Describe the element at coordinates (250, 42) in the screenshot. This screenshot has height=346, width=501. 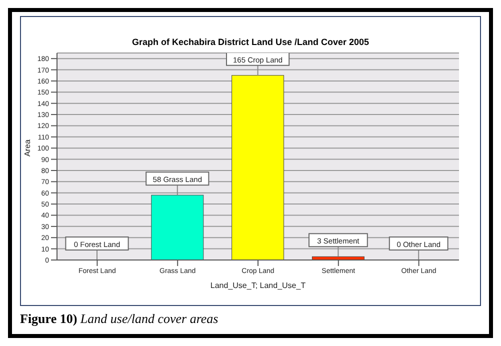
I see `chart-title: Graph of Kechabira District Land Use /Land Cover 2005` at that location.